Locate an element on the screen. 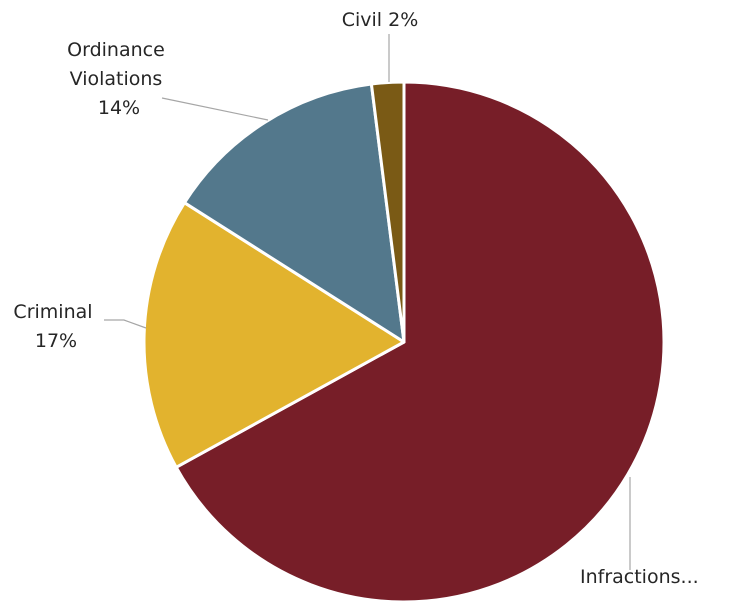 The height and width of the screenshot is (601, 733). leader-line-ordinance is located at coordinates (215, 109).